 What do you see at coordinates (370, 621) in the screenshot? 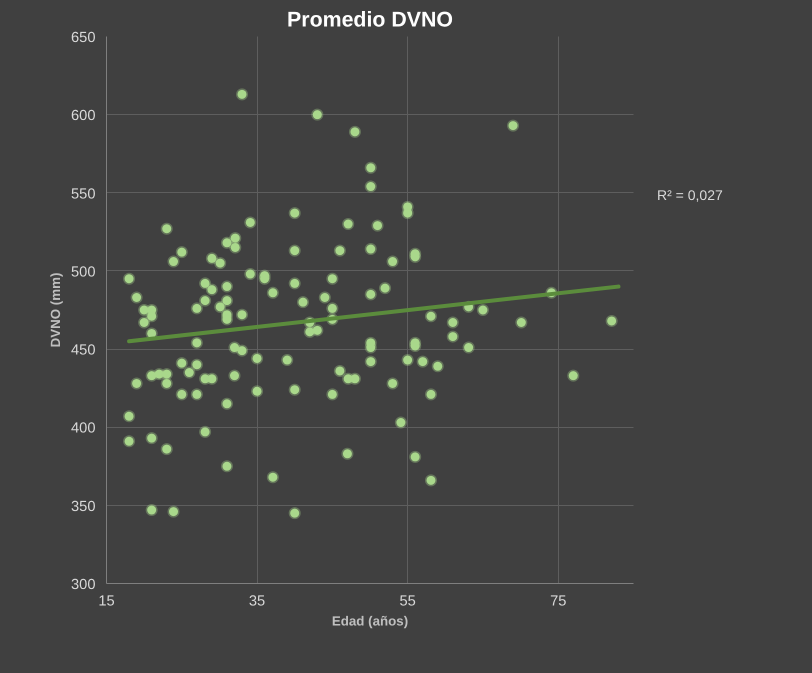
I see `x-axis-title: Edad (años)` at bounding box center [370, 621].